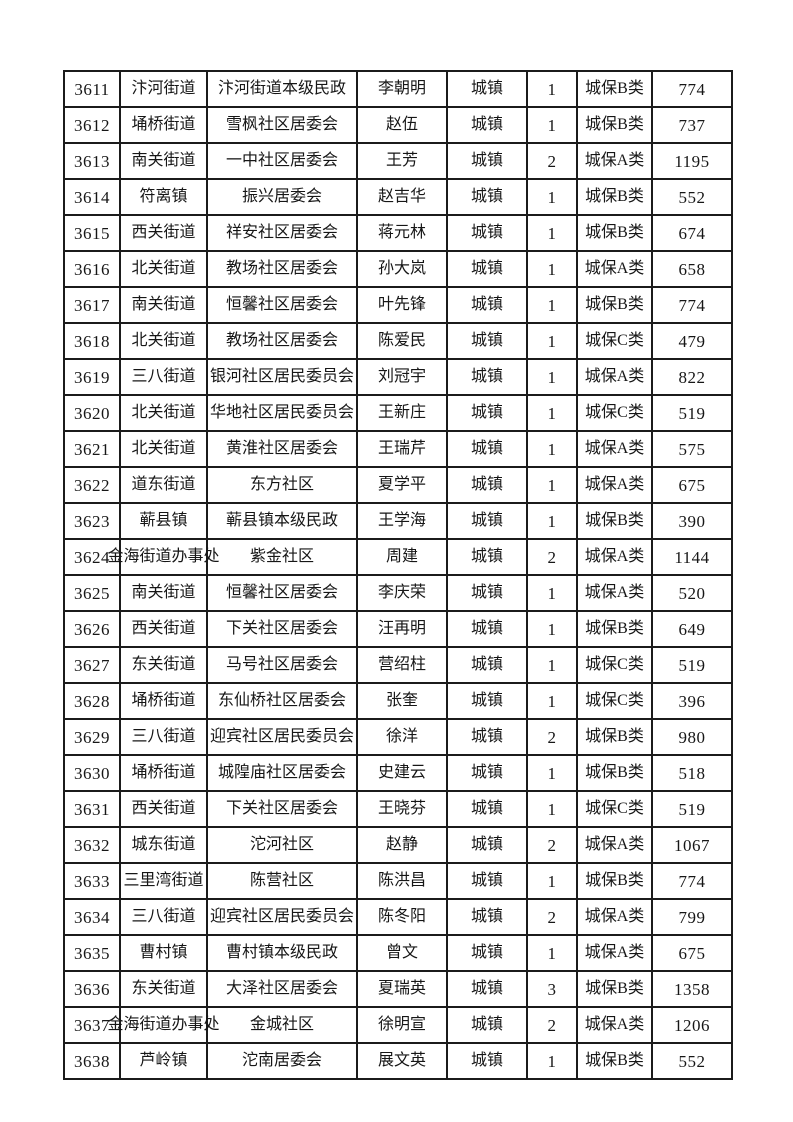 Image resolution: width=793 pixels, height=1122 pixels. What do you see at coordinates (282, 845) in the screenshot?
I see `cell-organization: 沱河社区` at bounding box center [282, 845].